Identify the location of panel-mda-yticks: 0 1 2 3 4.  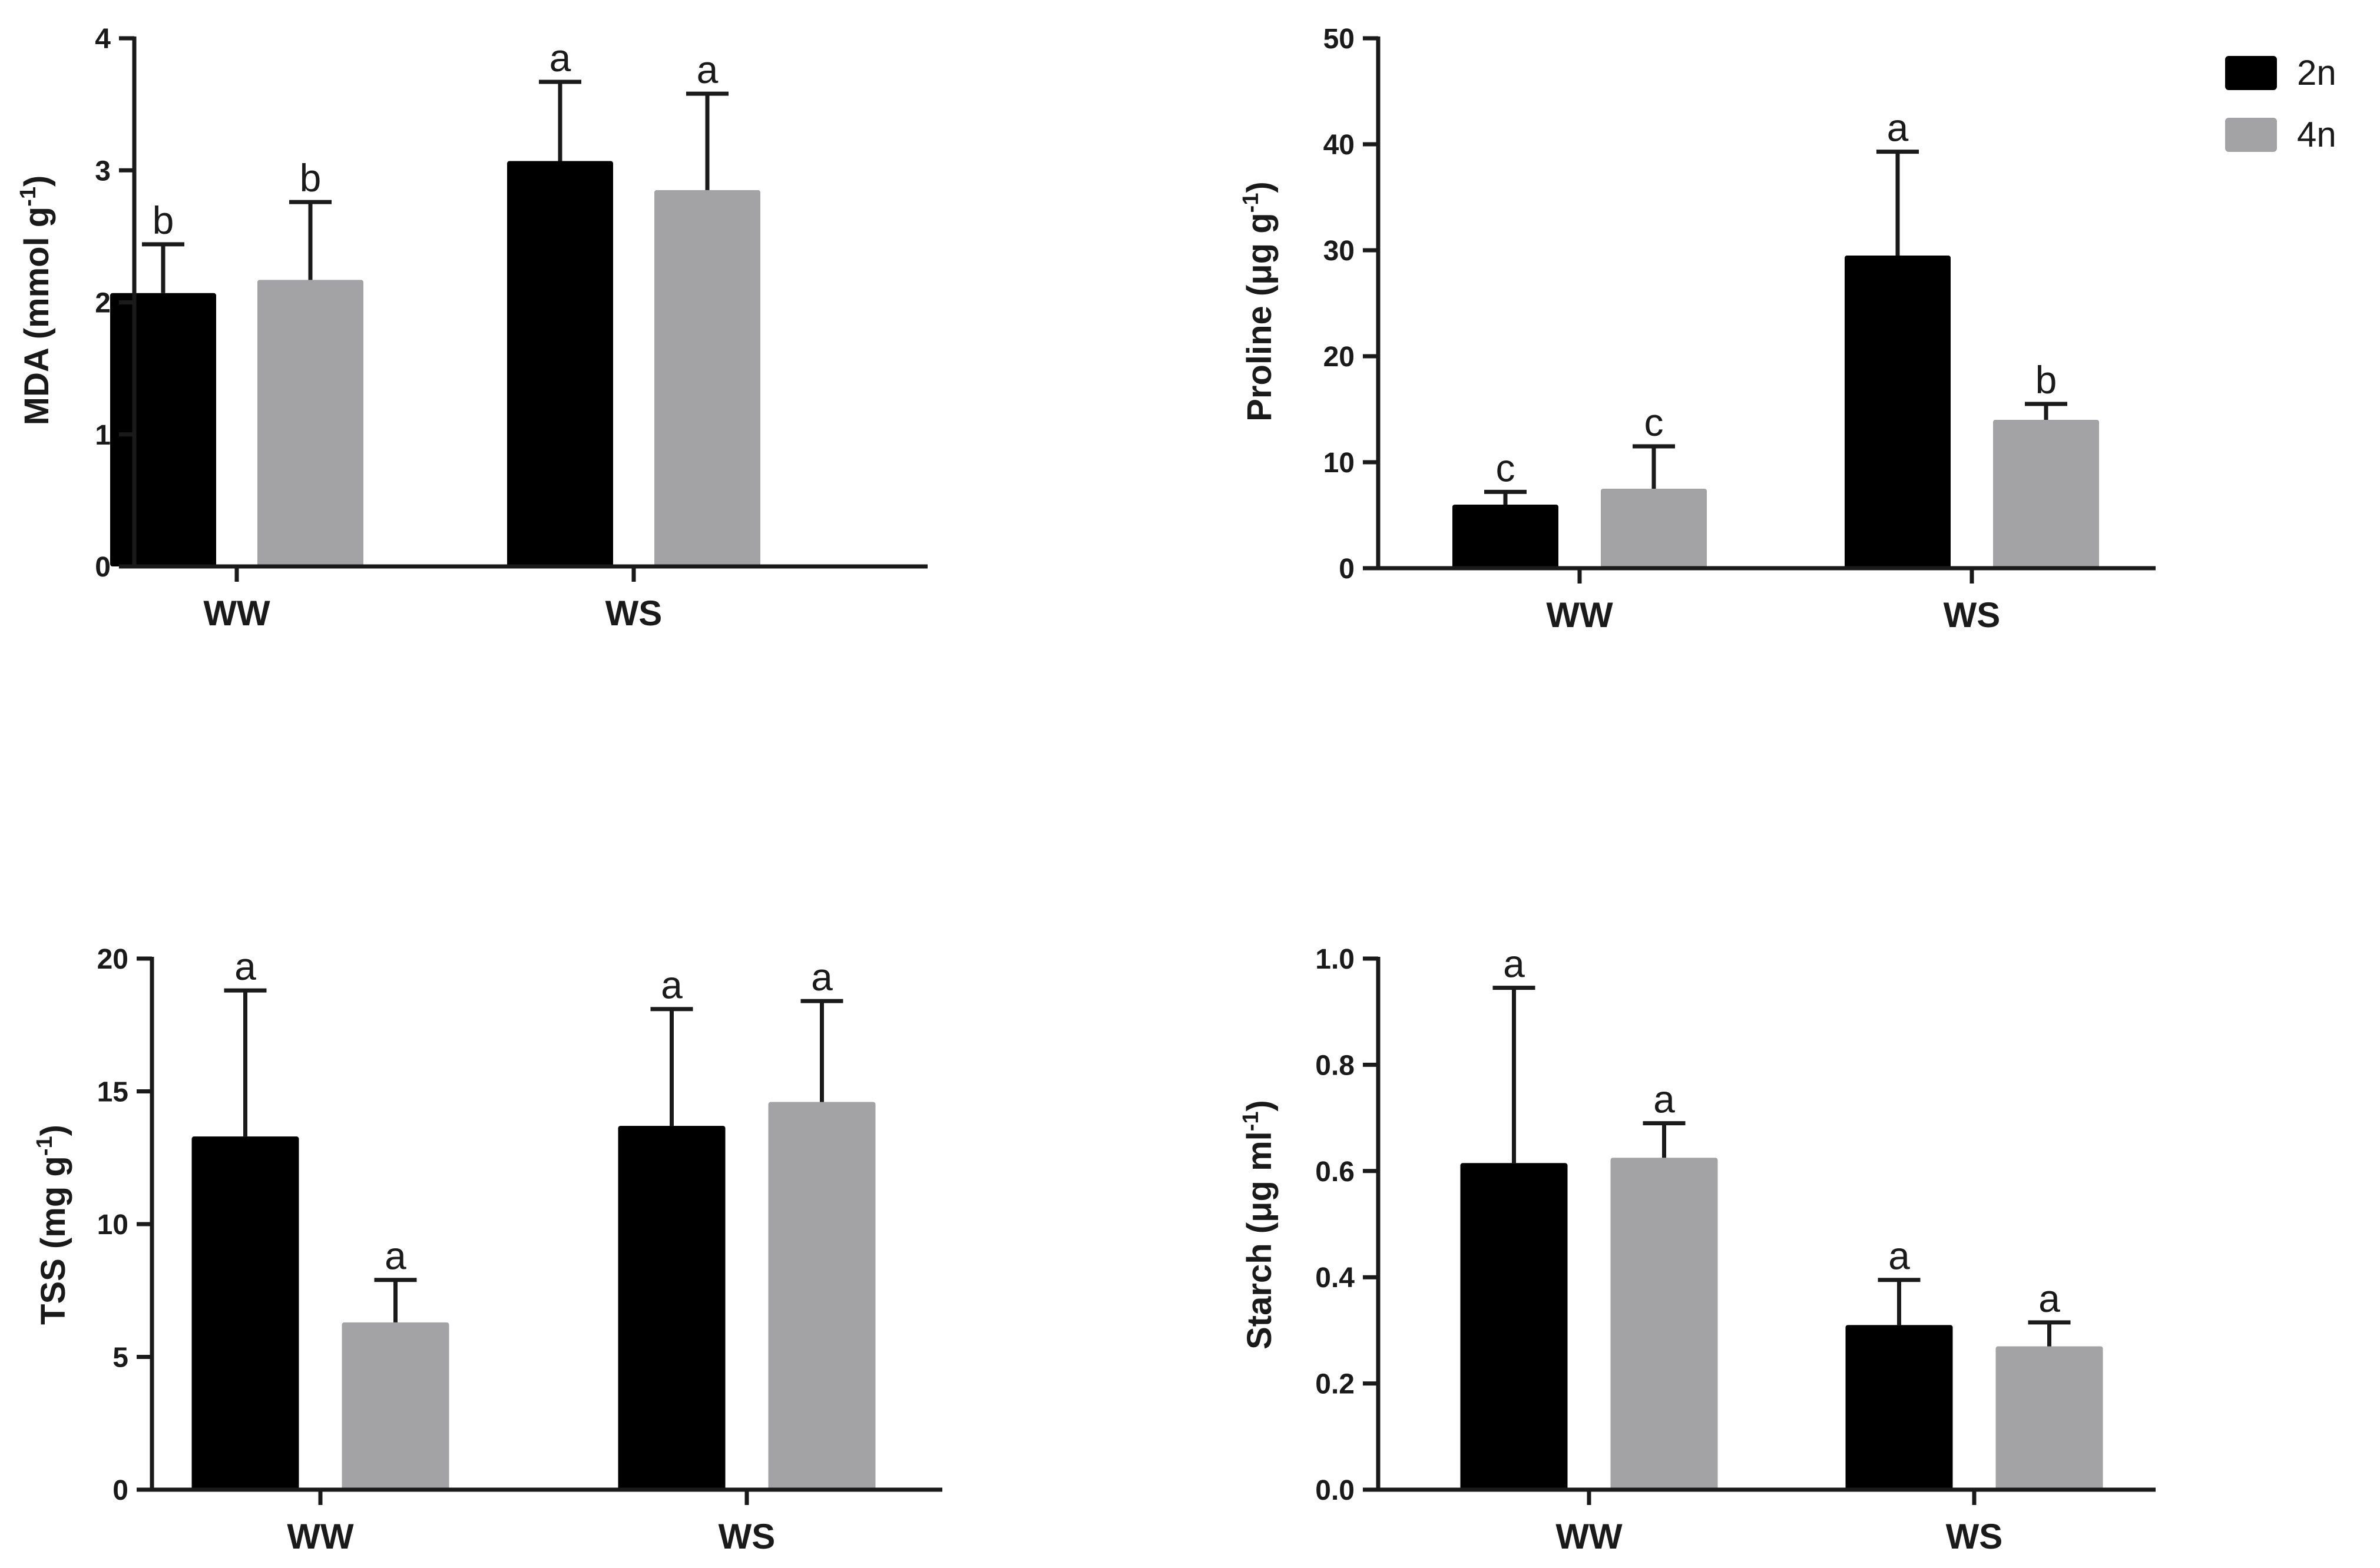
(103, 304).